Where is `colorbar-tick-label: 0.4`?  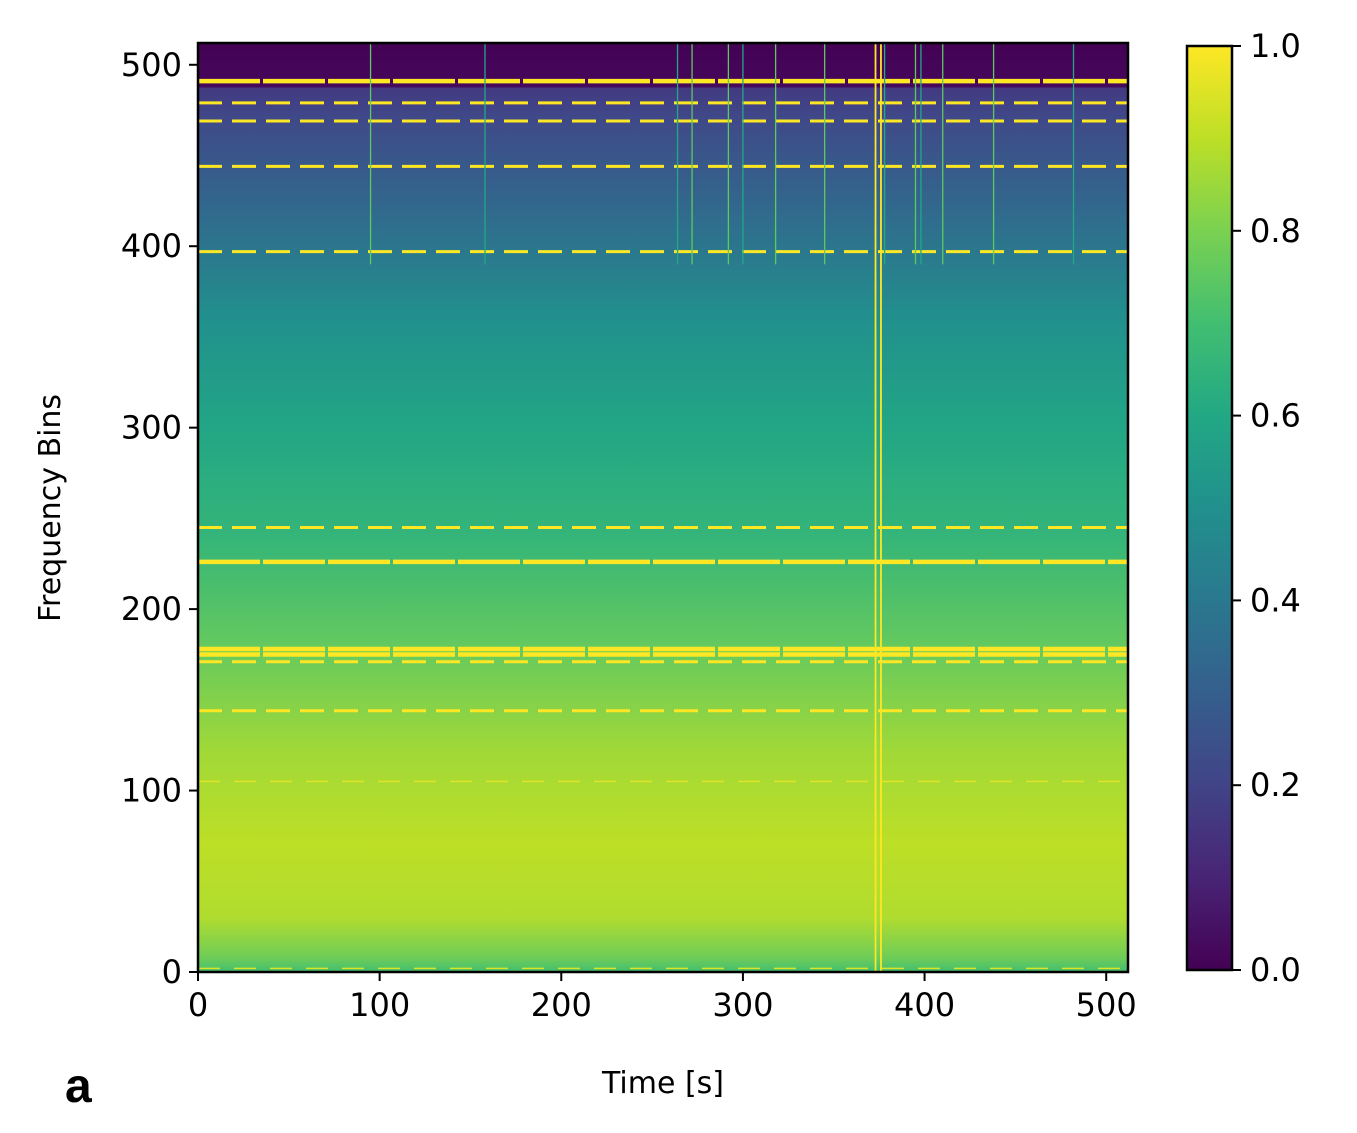 colorbar-tick-label: 0.4 is located at coordinates (1275, 600).